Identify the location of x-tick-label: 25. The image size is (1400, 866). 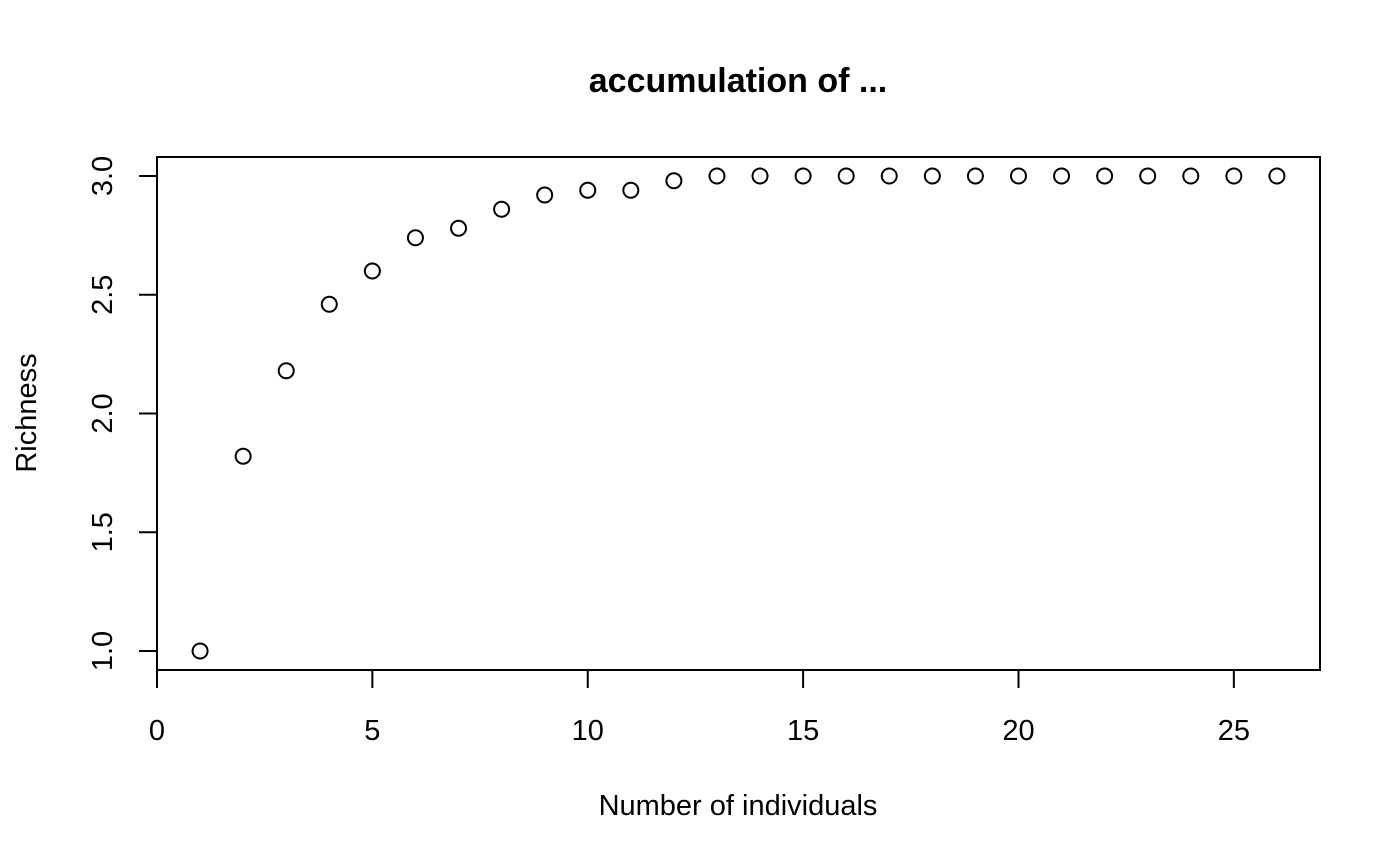
(1234, 731).